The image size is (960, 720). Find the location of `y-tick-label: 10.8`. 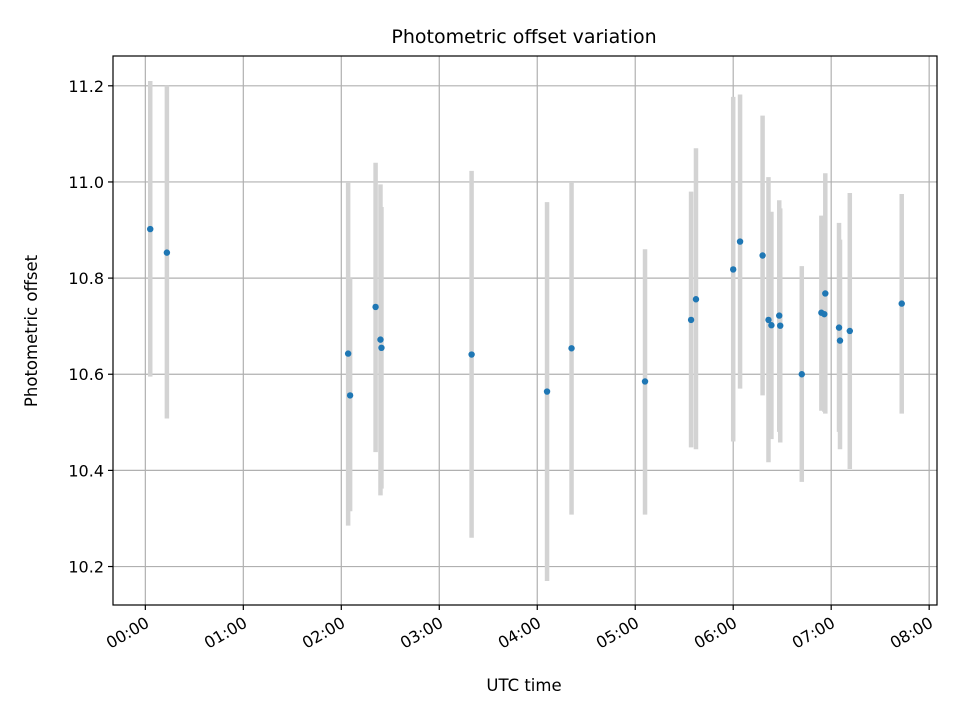

y-tick-label: 10.8 is located at coordinates (86, 278).